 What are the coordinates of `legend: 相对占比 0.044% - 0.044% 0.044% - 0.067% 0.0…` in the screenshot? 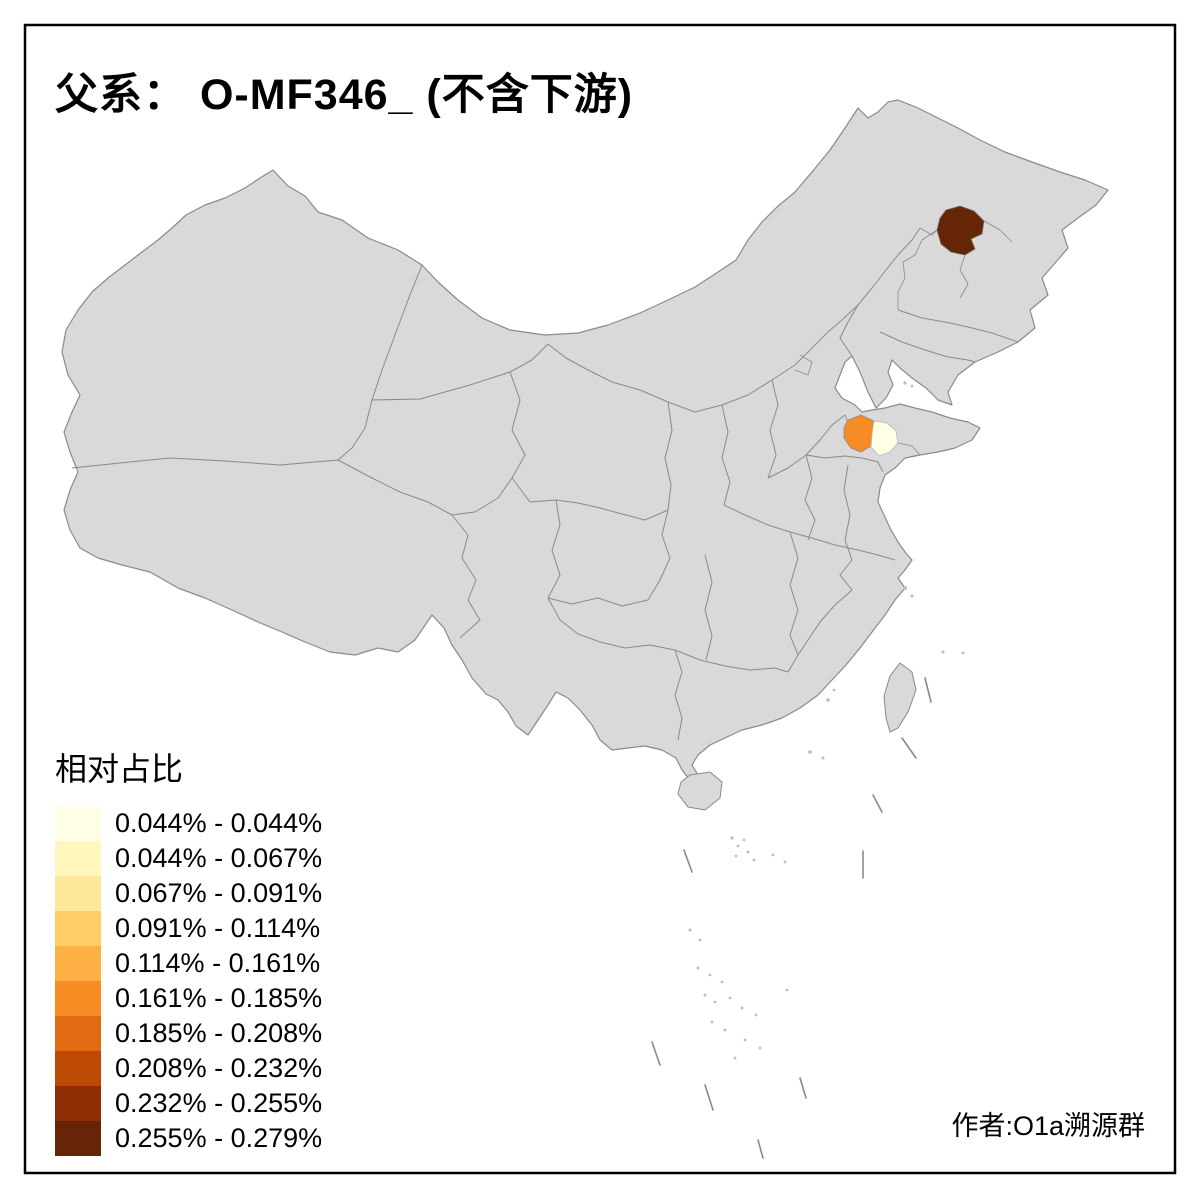 It's located at (225, 950).